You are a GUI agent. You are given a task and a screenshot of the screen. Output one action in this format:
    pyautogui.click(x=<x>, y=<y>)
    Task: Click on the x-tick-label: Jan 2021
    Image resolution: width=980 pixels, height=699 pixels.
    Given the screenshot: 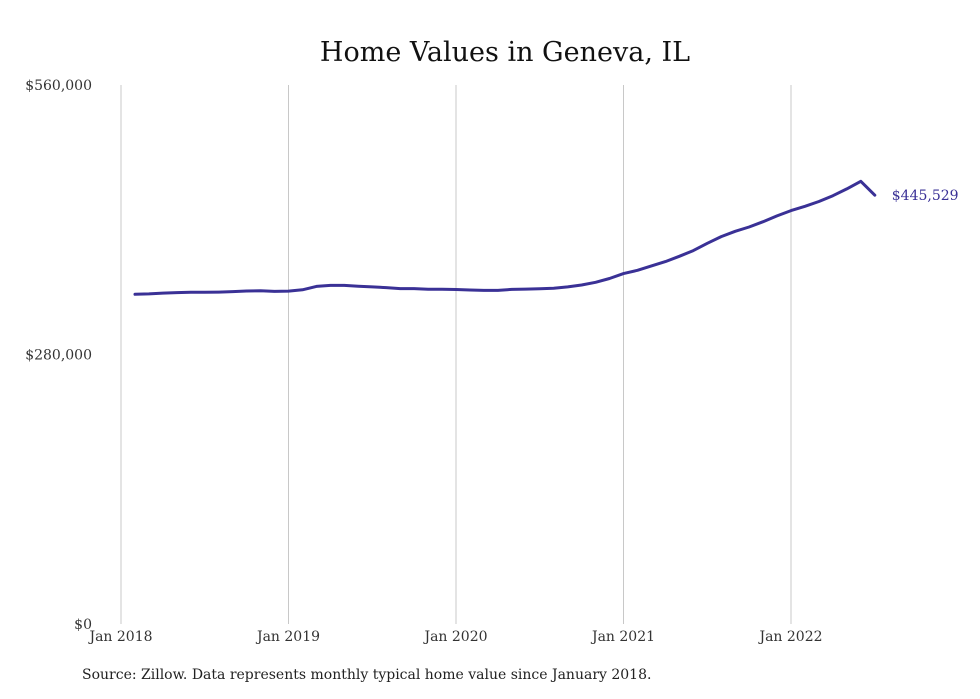 What is the action you would take?
    pyautogui.click(x=622, y=637)
    